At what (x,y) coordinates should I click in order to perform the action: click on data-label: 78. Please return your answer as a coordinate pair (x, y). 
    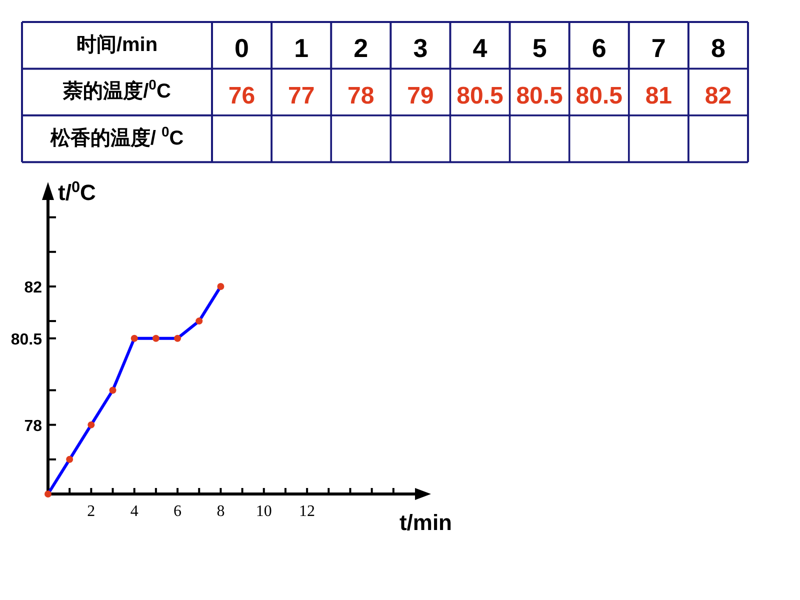
    Looking at the image, I should click on (361, 96).